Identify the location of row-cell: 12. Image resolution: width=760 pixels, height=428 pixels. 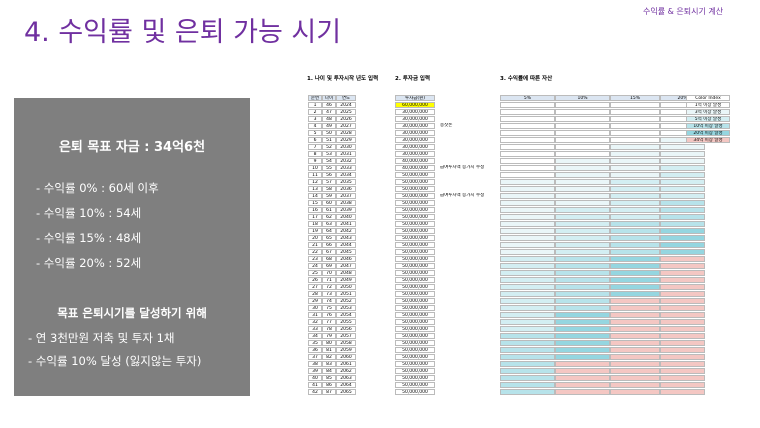
(315, 182).